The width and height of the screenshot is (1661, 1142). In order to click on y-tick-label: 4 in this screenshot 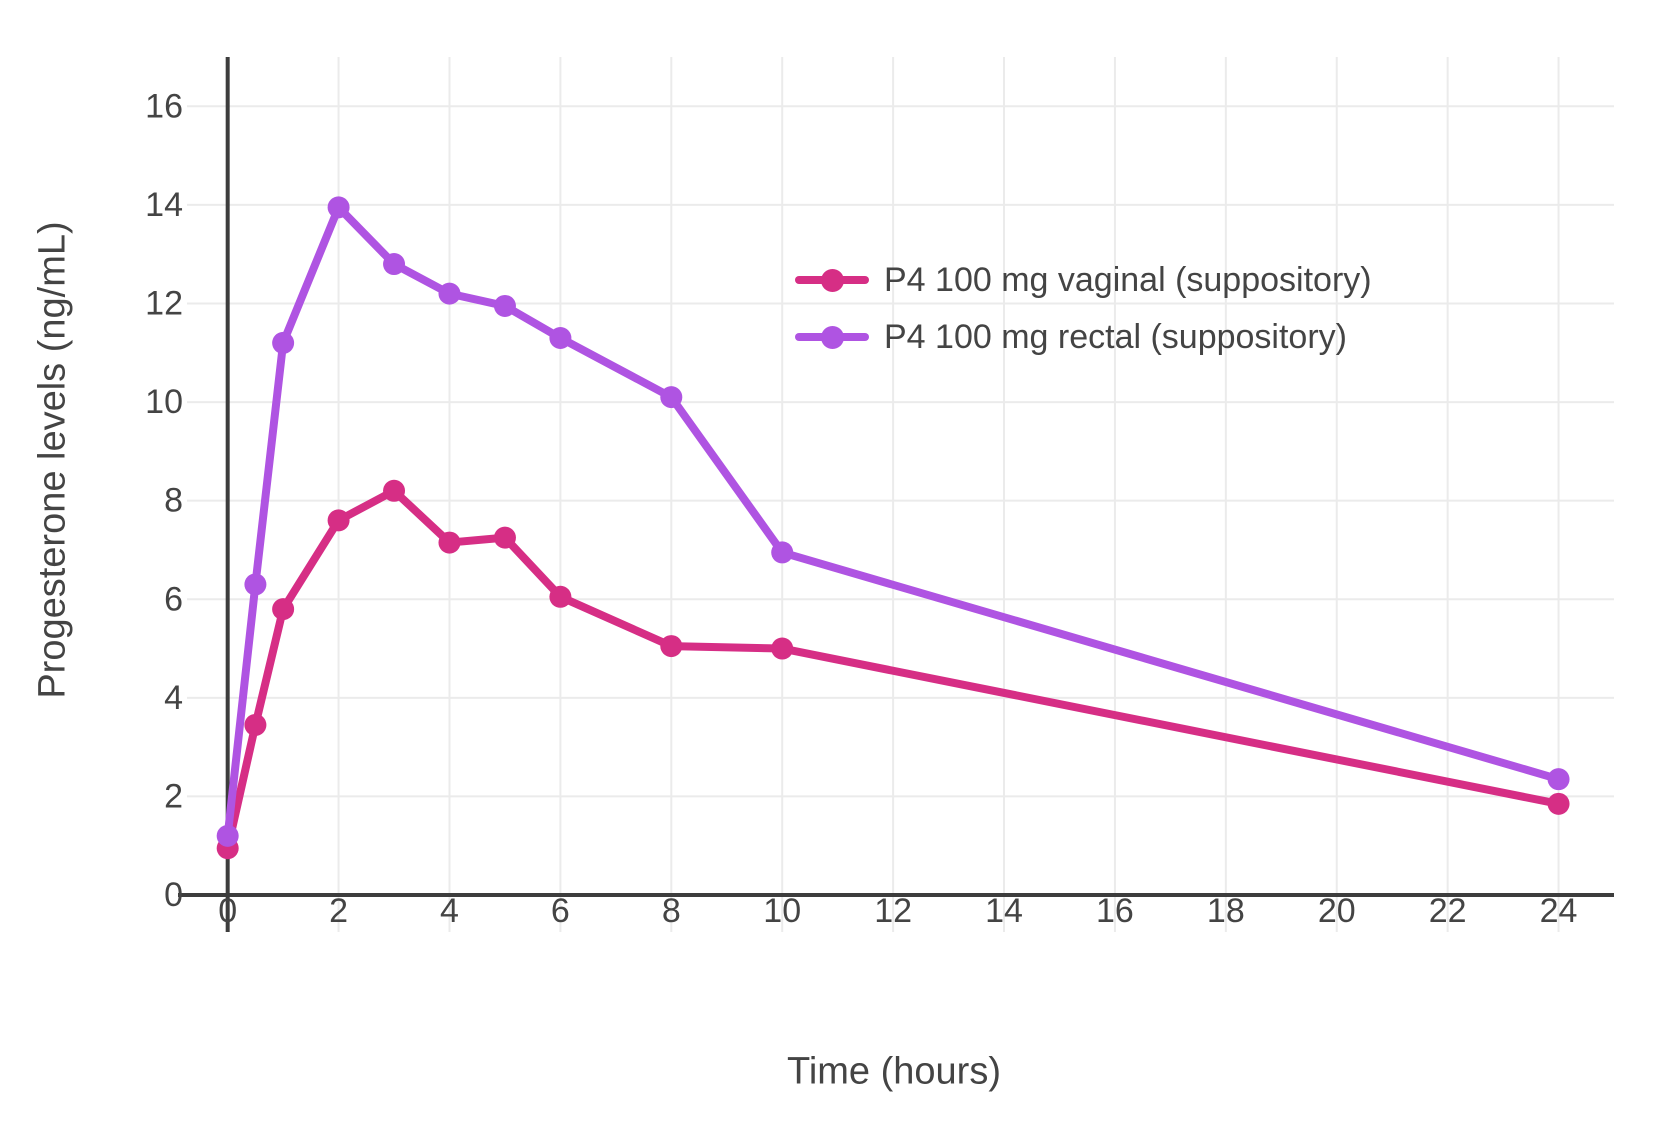, I will do `click(173, 698)`.